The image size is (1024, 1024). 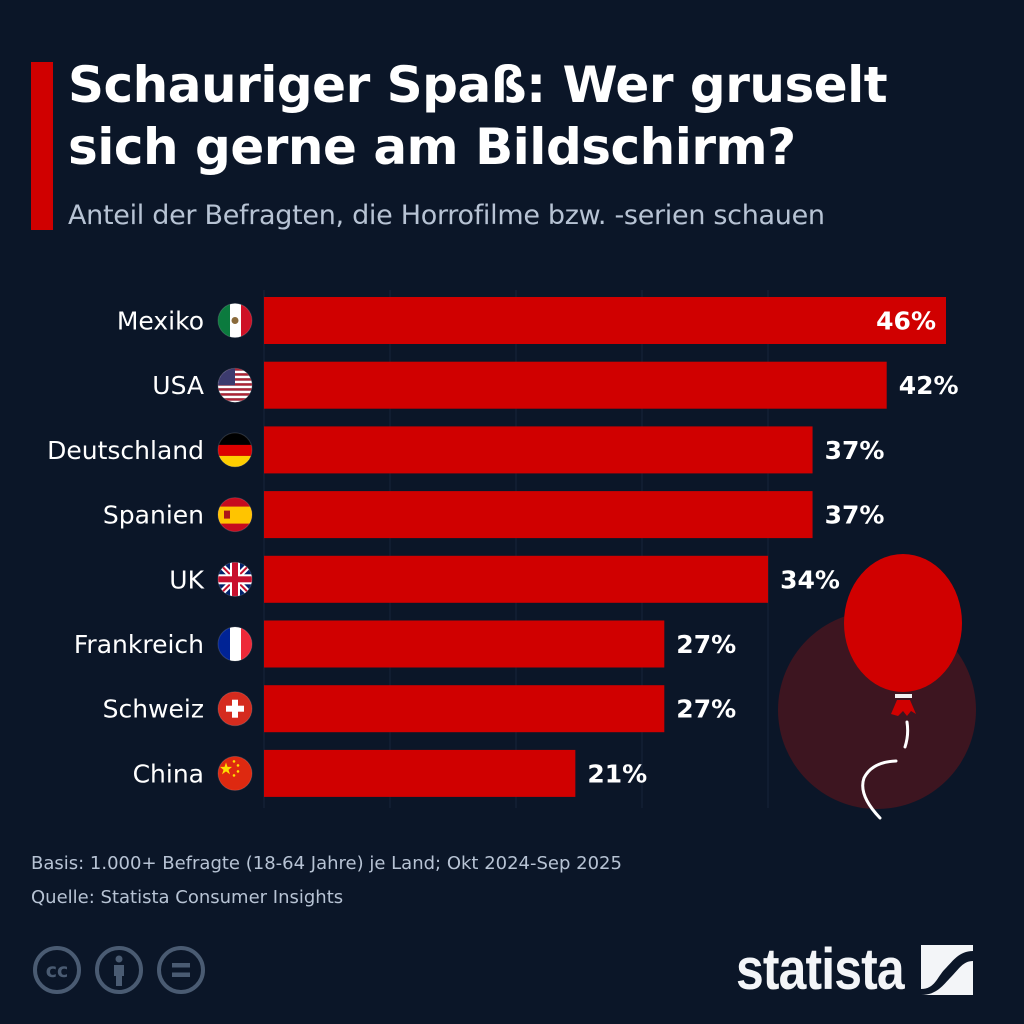 What do you see at coordinates (235, 320) in the screenshot?
I see `mexico-flag-icon` at bounding box center [235, 320].